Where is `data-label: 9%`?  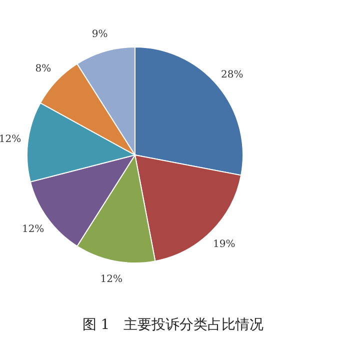 data-label: 9% is located at coordinates (100, 34).